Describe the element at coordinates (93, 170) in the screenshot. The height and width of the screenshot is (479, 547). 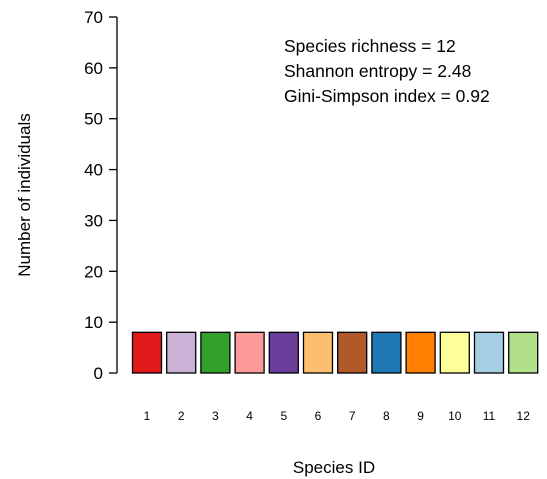
I see `y-tick-label: 40` at that location.